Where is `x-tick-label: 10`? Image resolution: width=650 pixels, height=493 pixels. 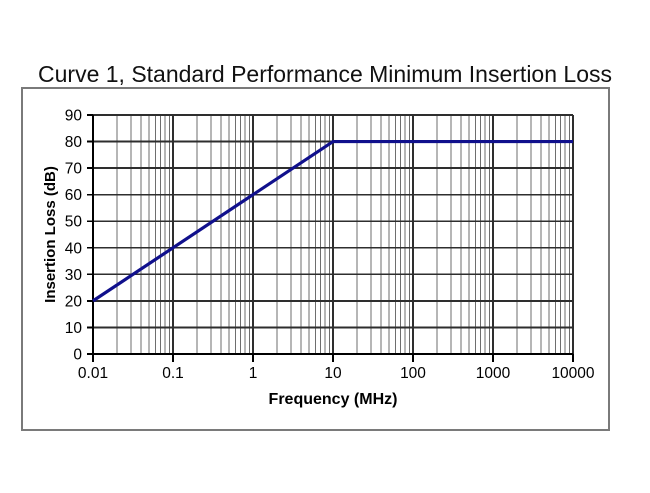 x-tick-label: 10 is located at coordinates (333, 373).